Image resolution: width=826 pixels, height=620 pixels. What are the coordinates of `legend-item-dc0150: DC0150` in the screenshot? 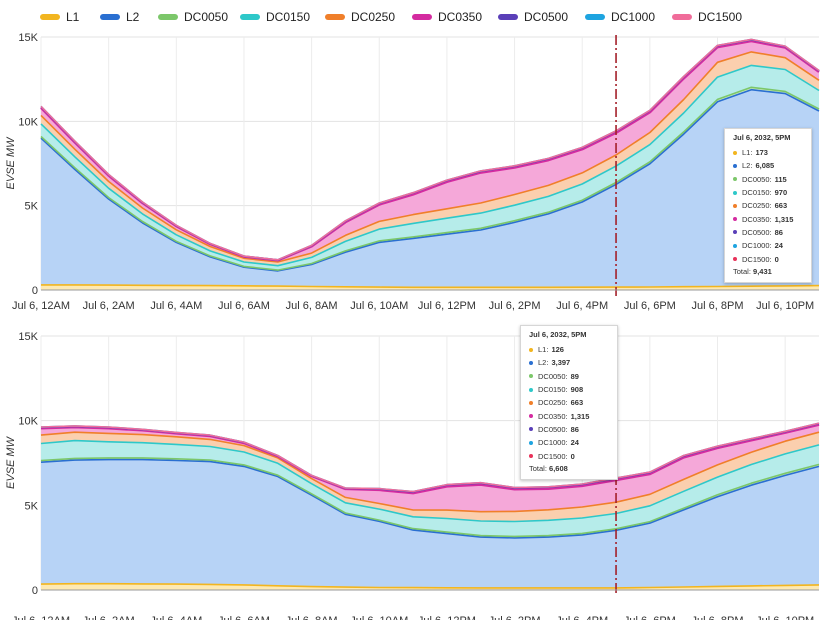 It's located at (275, 17).